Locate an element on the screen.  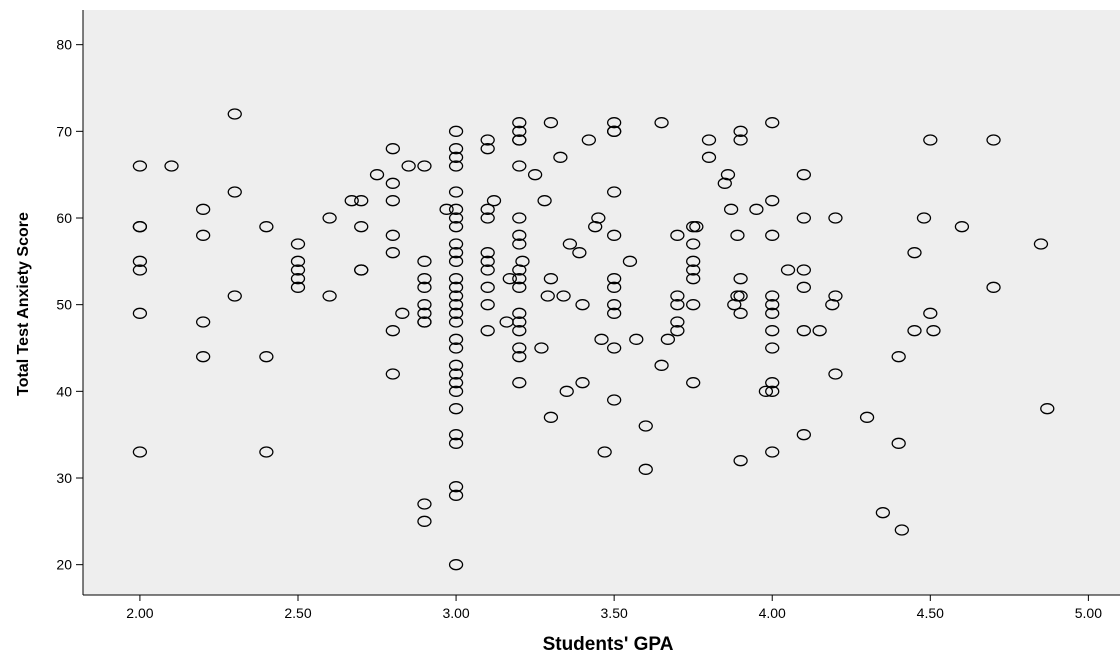
x-tick-label: 2.50 is located at coordinates (297, 613).